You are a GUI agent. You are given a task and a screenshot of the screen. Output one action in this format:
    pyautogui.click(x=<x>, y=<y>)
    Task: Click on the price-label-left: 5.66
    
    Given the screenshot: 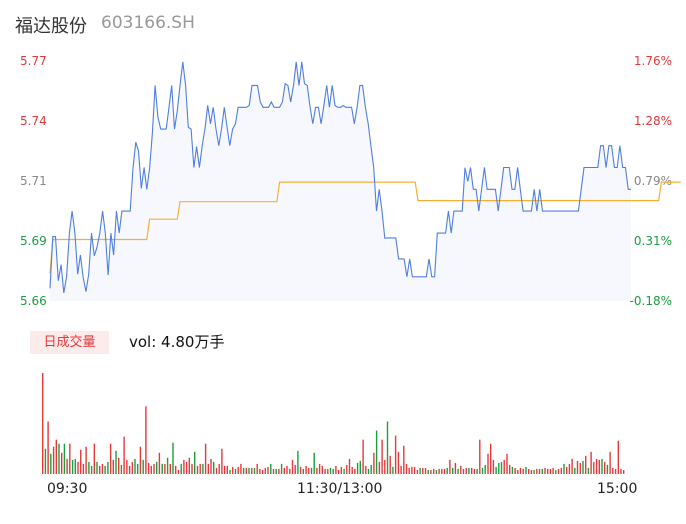 What is the action you would take?
    pyautogui.click(x=33, y=301)
    